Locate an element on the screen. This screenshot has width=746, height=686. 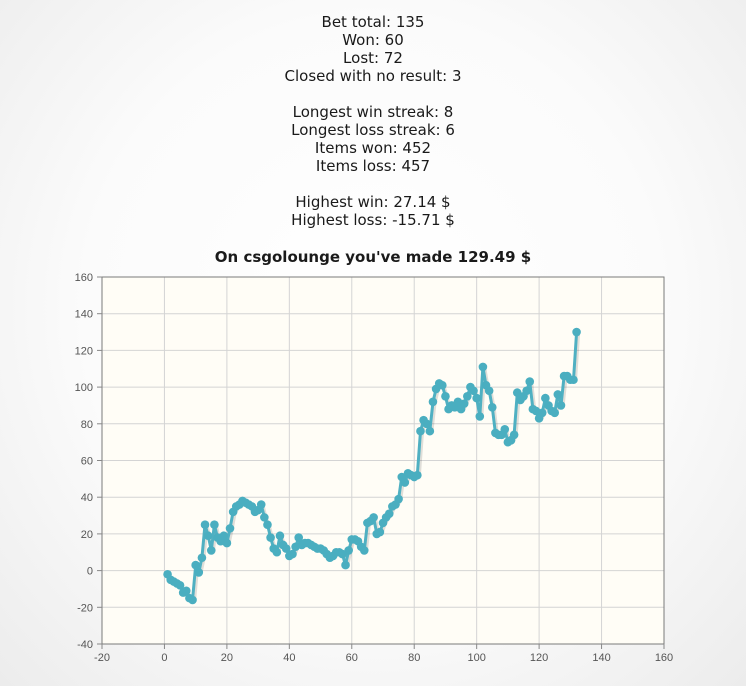
longest-win-streak-text: Longest win streak: 8 is located at coordinates (373, 112).